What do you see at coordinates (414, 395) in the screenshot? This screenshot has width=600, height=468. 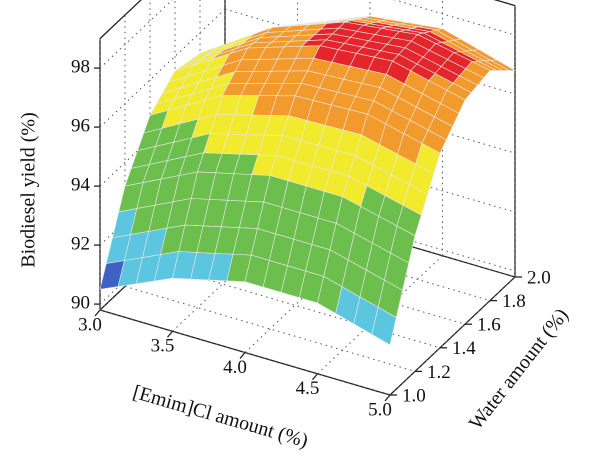 I see `y-tick-label: 1.0` at bounding box center [414, 395].